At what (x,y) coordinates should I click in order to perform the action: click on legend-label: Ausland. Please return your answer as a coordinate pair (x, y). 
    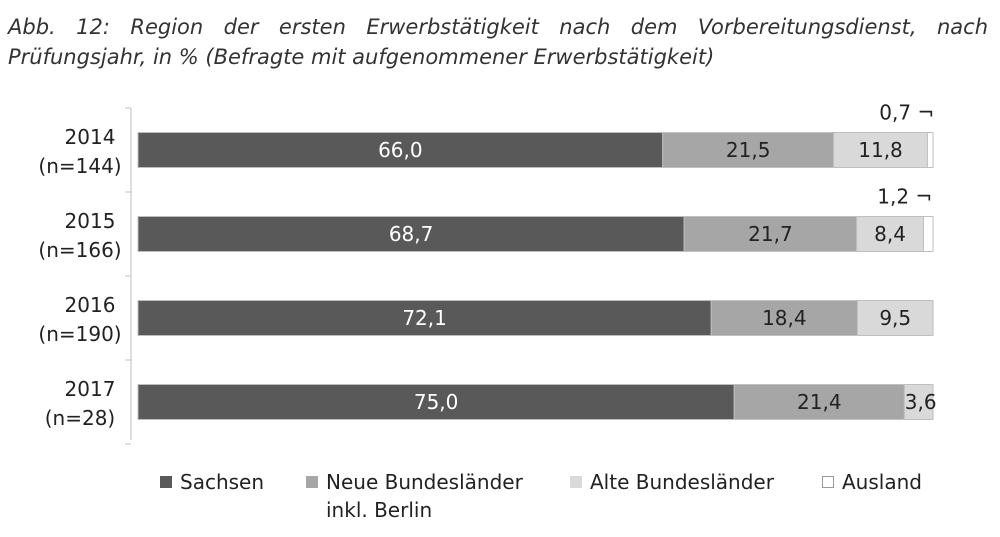
    Looking at the image, I should click on (882, 482).